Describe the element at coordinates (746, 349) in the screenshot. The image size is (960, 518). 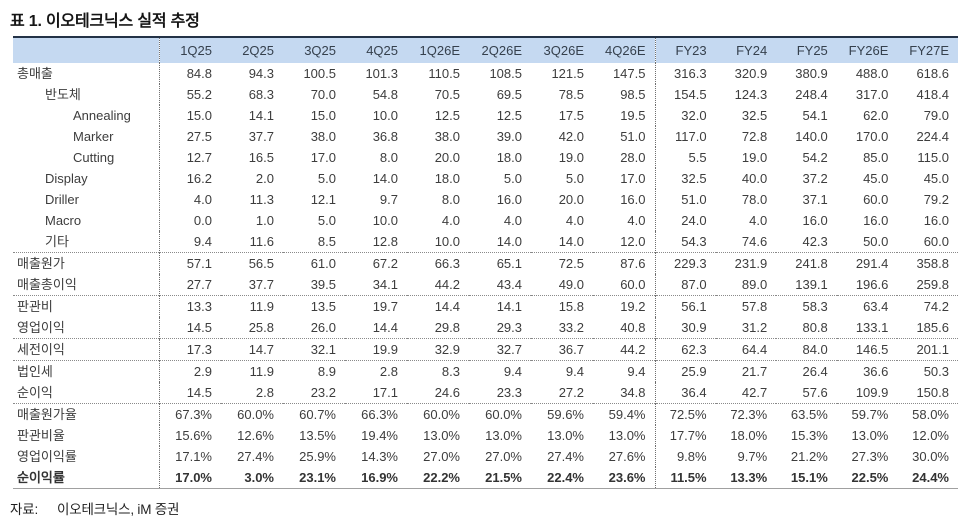
I see `cell-value: 64.4` at that location.